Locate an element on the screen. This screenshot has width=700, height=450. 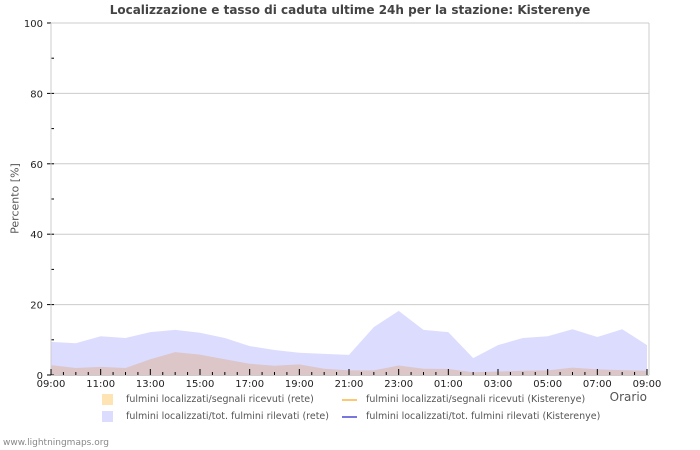
y-tick-labels: 0 20 40 60 80 100 is located at coordinates (33, 200).